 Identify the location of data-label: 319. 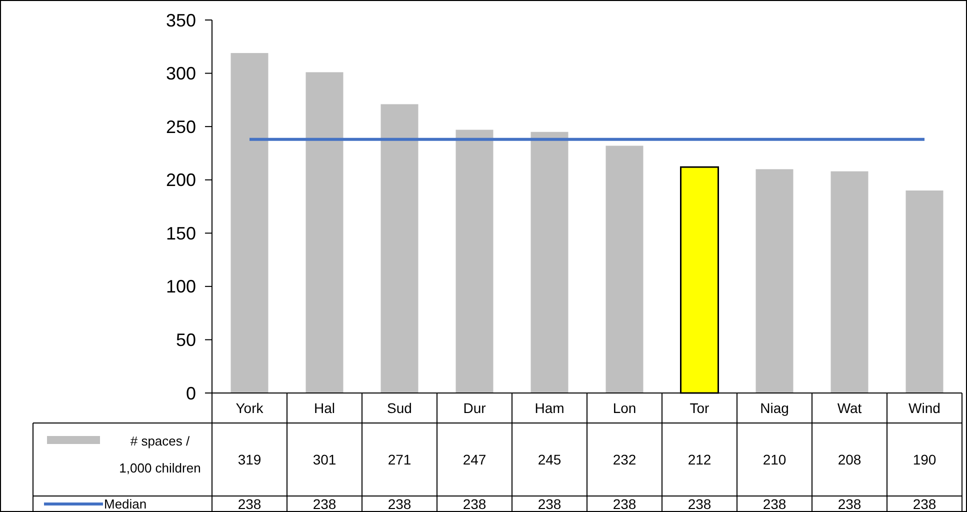
(250, 459).